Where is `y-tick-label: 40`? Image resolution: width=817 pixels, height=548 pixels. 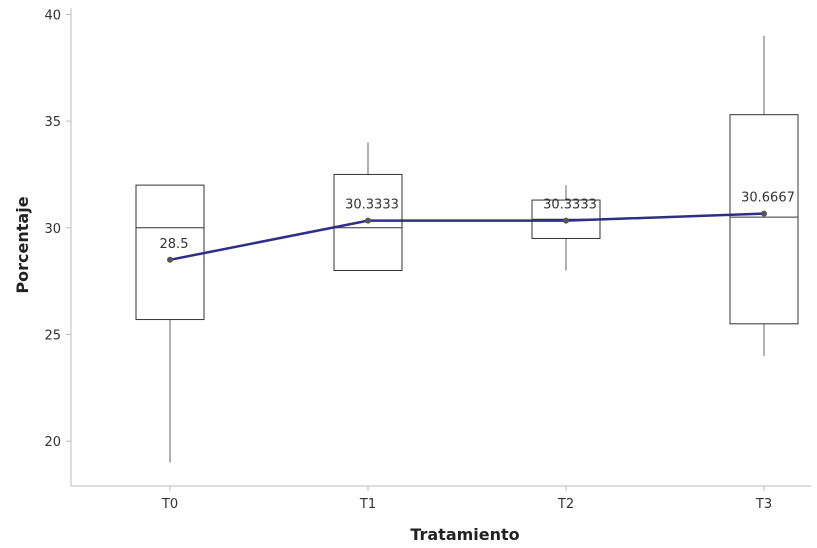 y-tick-label: 40 is located at coordinates (52, 15).